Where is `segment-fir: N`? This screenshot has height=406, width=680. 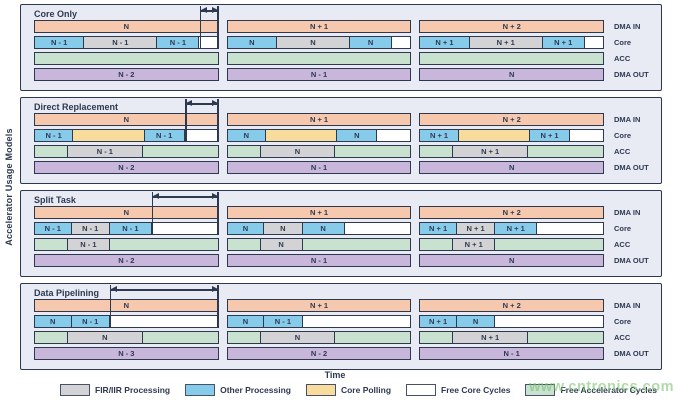 segment-fir: N is located at coordinates (298, 151).